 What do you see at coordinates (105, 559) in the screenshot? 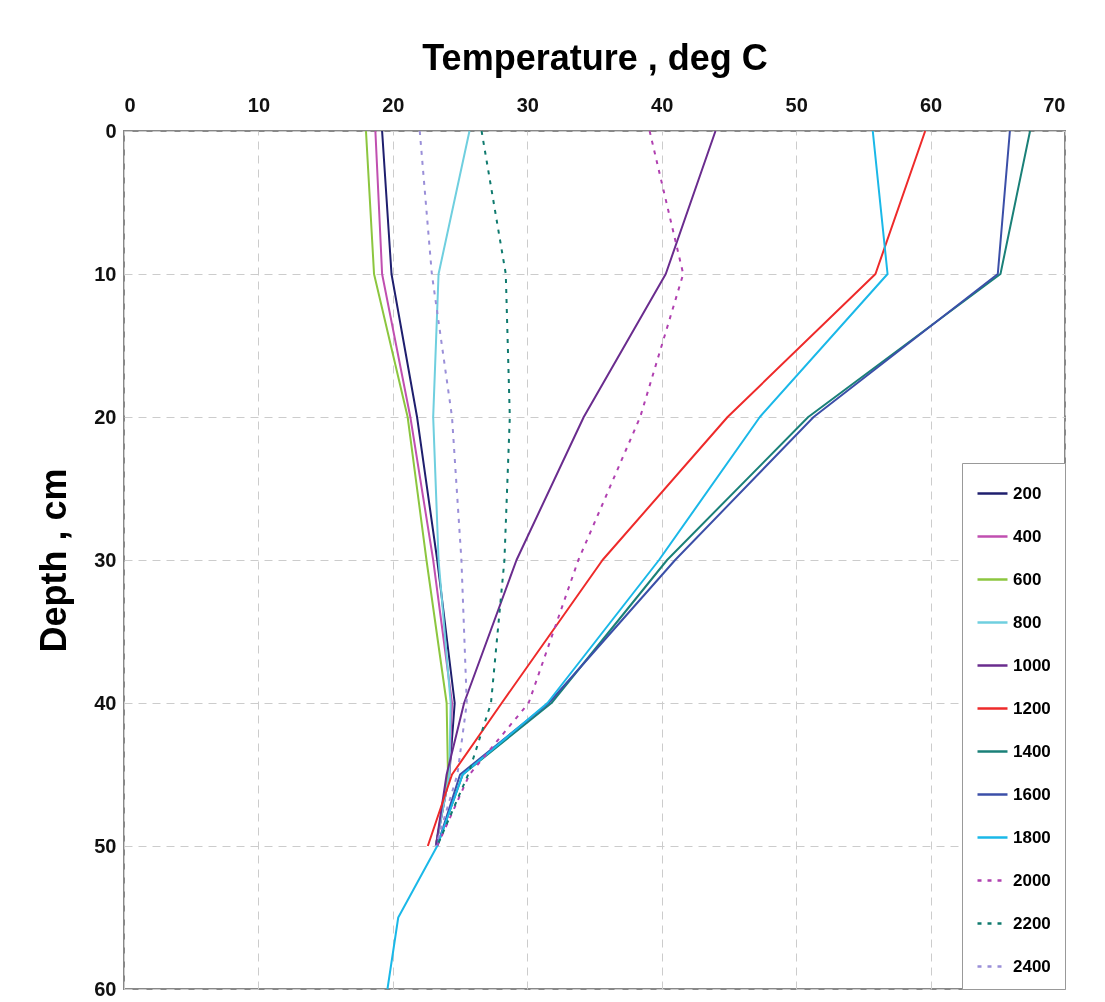
I see `y-tick-label: 30` at bounding box center [105, 559].